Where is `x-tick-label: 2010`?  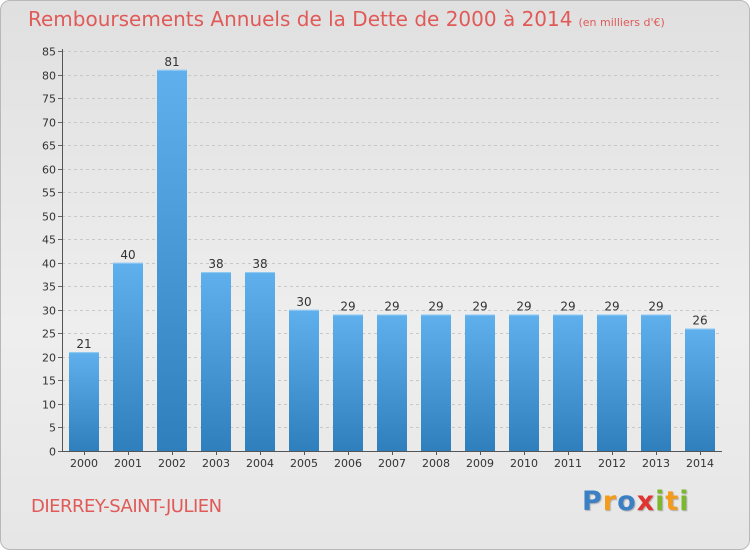 x-tick-label: 2010 is located at coordinates (524, 463).